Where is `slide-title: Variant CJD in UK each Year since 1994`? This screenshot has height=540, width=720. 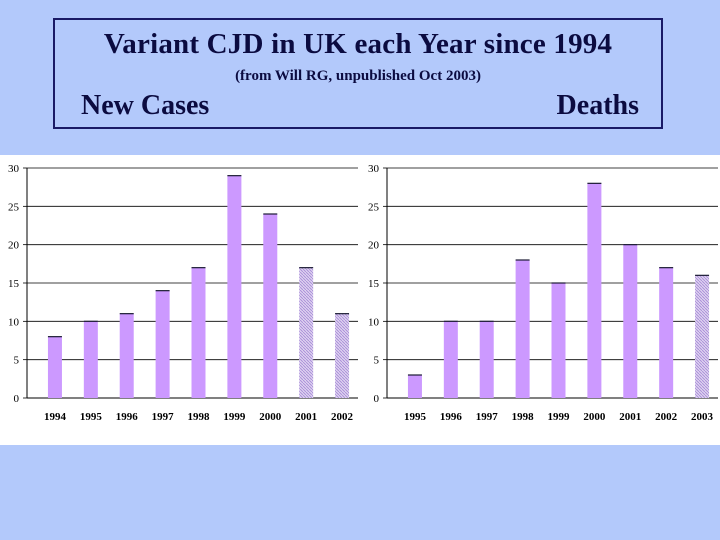 slide-title: Variant CJD in UK each Year since 1994 is located at coordinates (358, 44).